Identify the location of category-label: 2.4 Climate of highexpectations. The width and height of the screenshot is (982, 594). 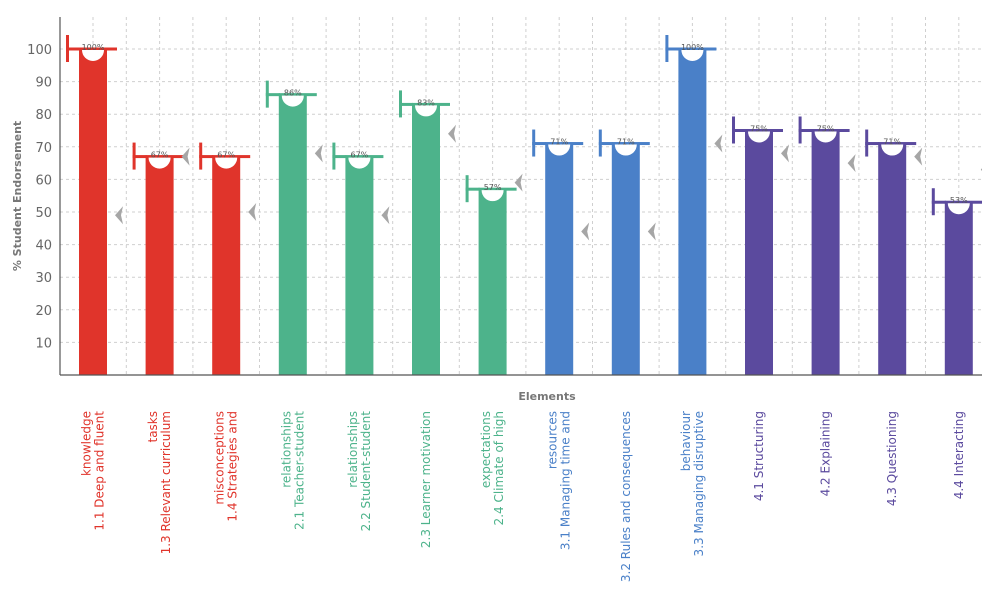
(492, 468).